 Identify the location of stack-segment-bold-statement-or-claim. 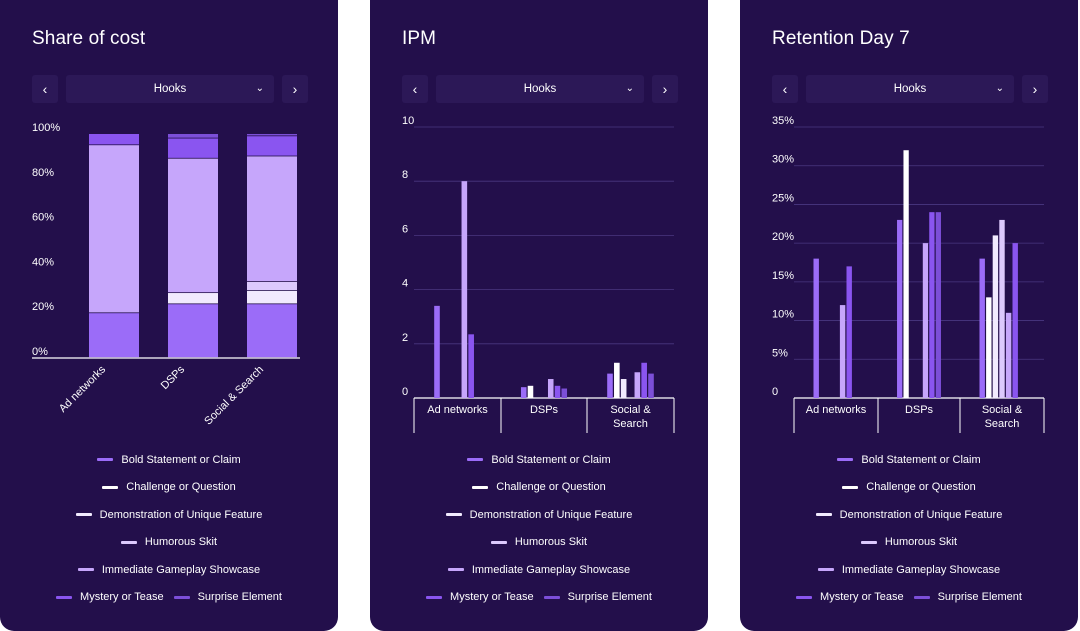
(114, 335).